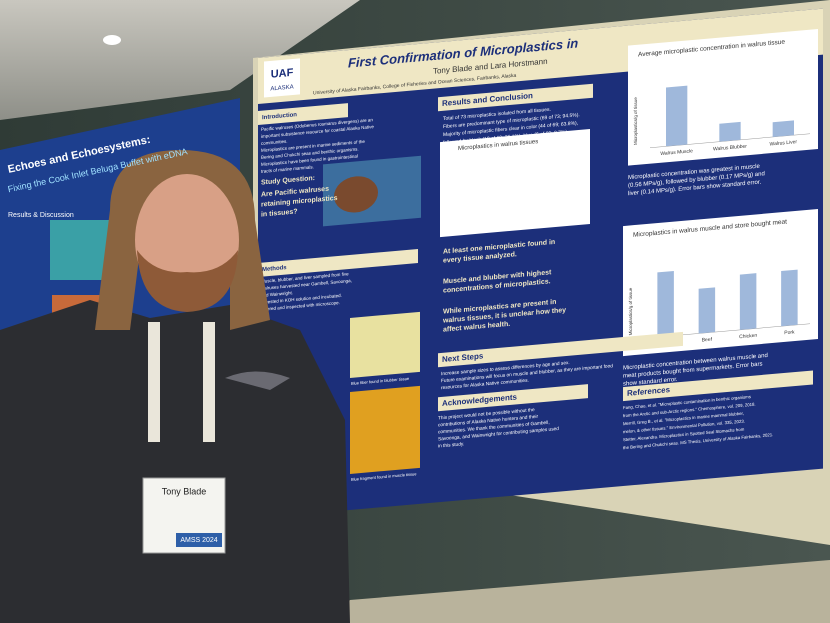  Describe the element at coordinates (274, 142) in the screenshot. I see `body-text: communities.` at that location.